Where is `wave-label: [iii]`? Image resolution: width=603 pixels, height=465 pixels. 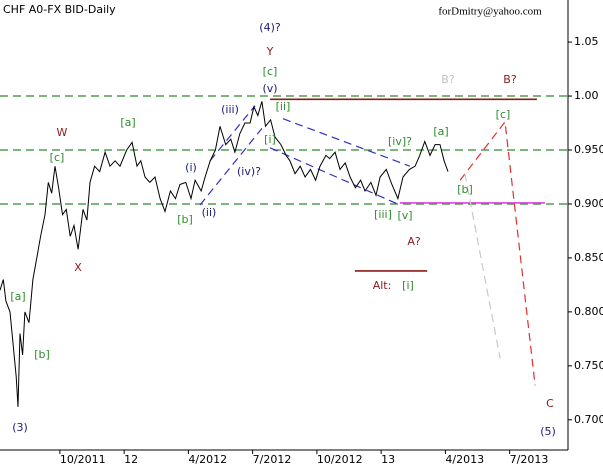
wave-label: [iii] is located at coordinates (383, 214).